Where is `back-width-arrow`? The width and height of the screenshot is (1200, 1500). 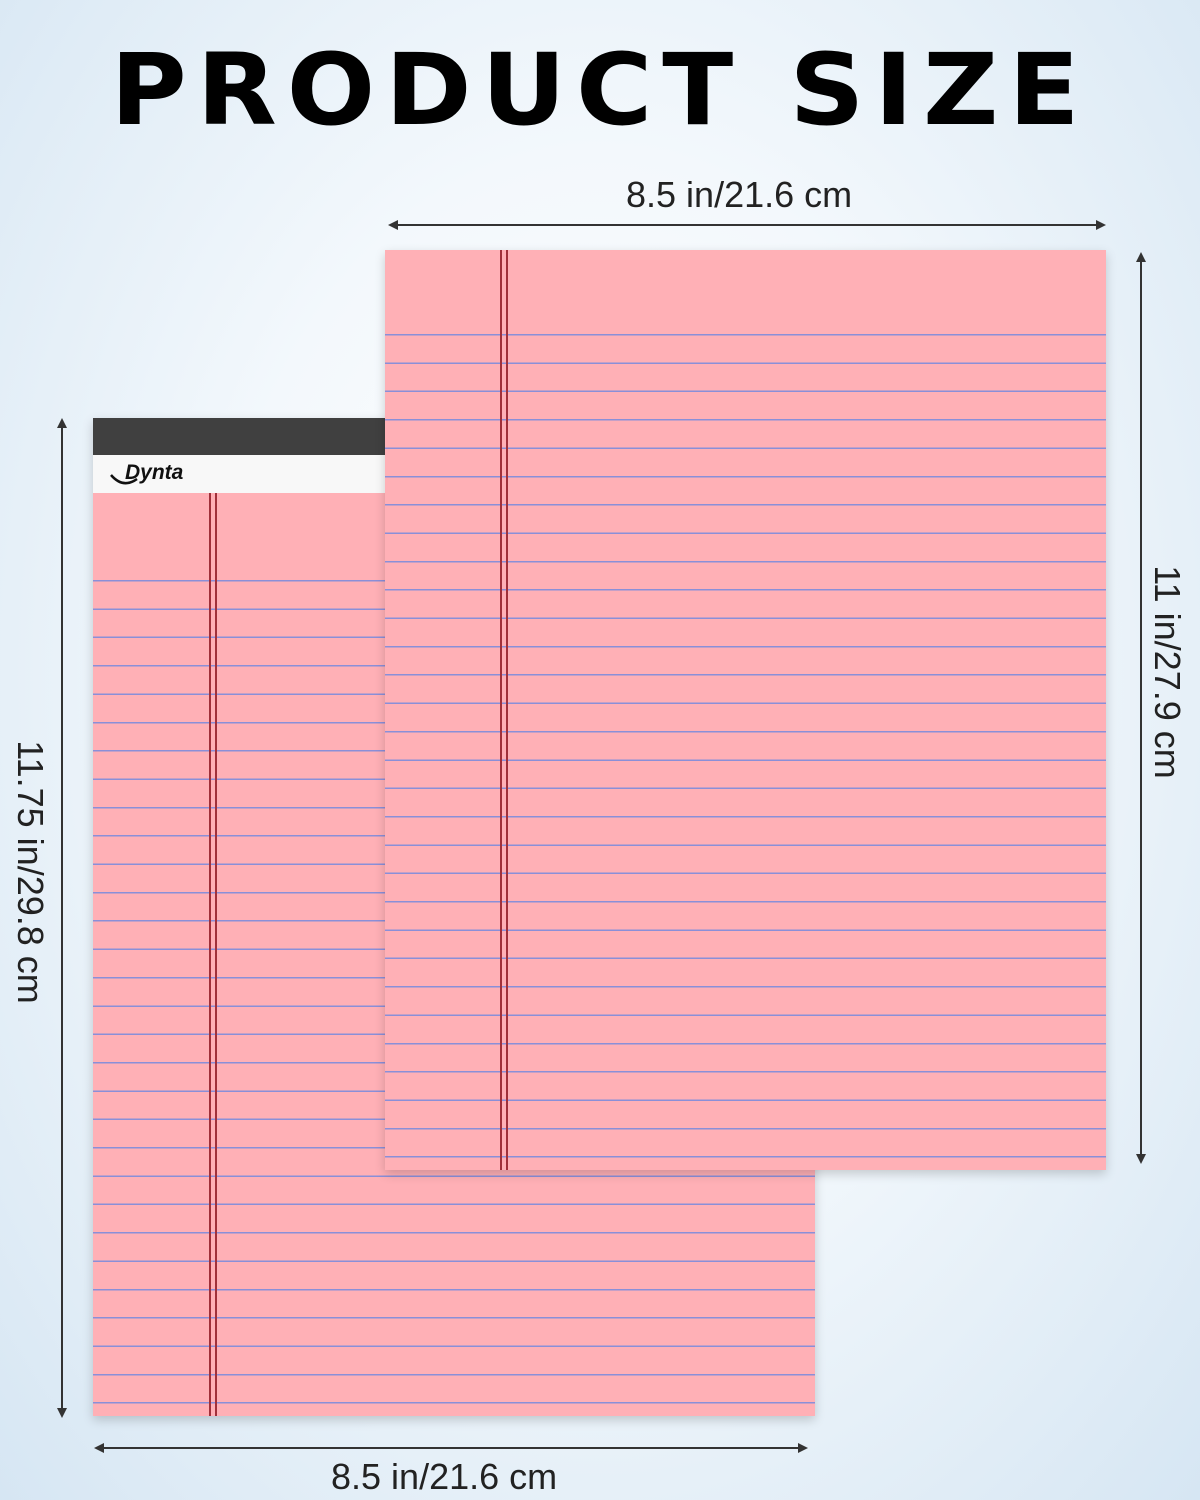 back-width-arrow is located at coordinates (450, 1448).